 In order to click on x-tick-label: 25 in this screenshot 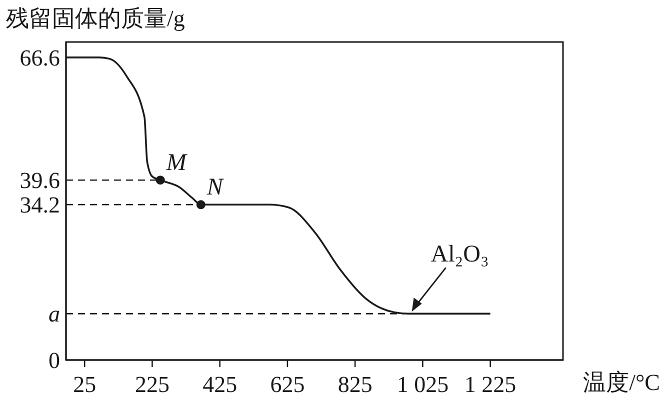, I will do `click(84, 384)`.